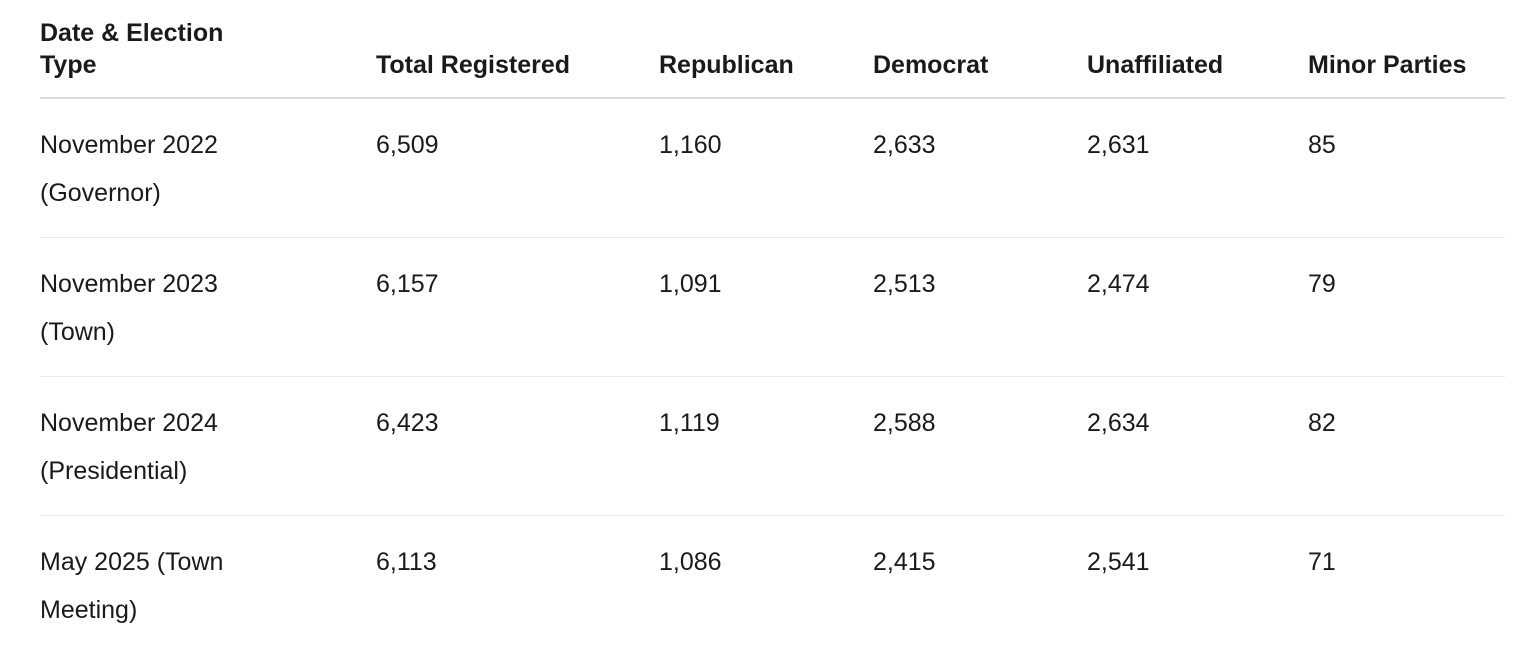 The height and width of the screenshot is (658, 1528). What do you see at coordinates (1406, 168) in the screenshot?
I see `table-cell: 85` at bounding box center [1406, 168].